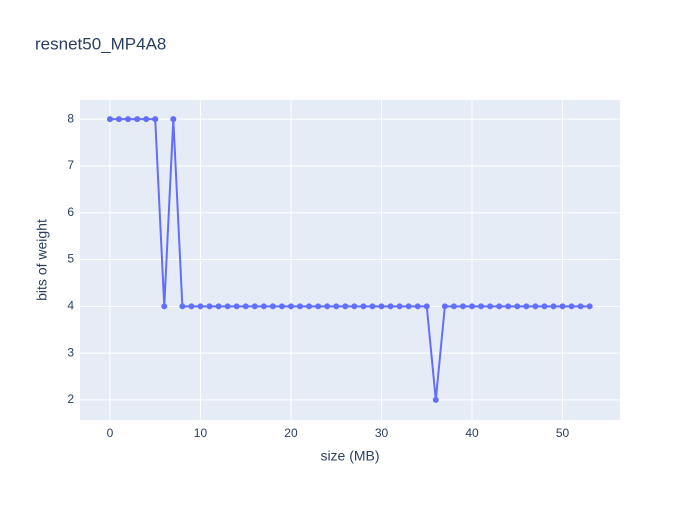 The width and height of the screenshot is (700, 505). I want to click on y-tick-label: 4, so click(70, 305).